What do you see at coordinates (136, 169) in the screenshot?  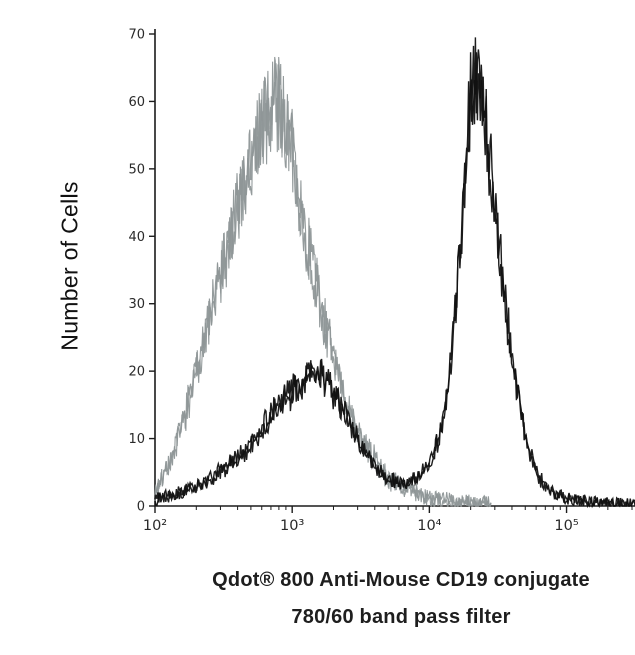 I see `svg-text: 50` at bounding box center [136, 169].